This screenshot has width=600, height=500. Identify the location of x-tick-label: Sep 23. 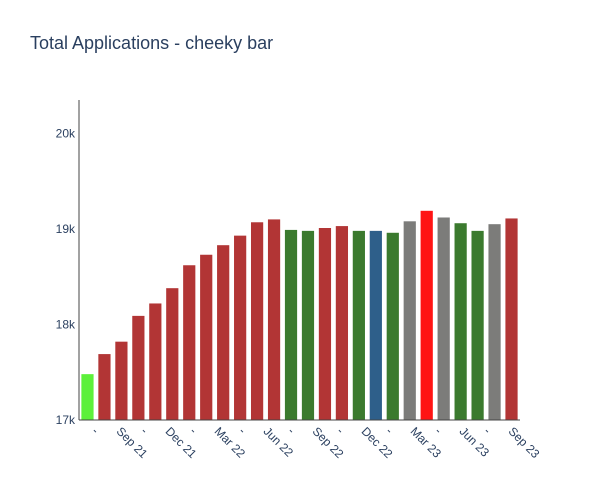
(524, 442).